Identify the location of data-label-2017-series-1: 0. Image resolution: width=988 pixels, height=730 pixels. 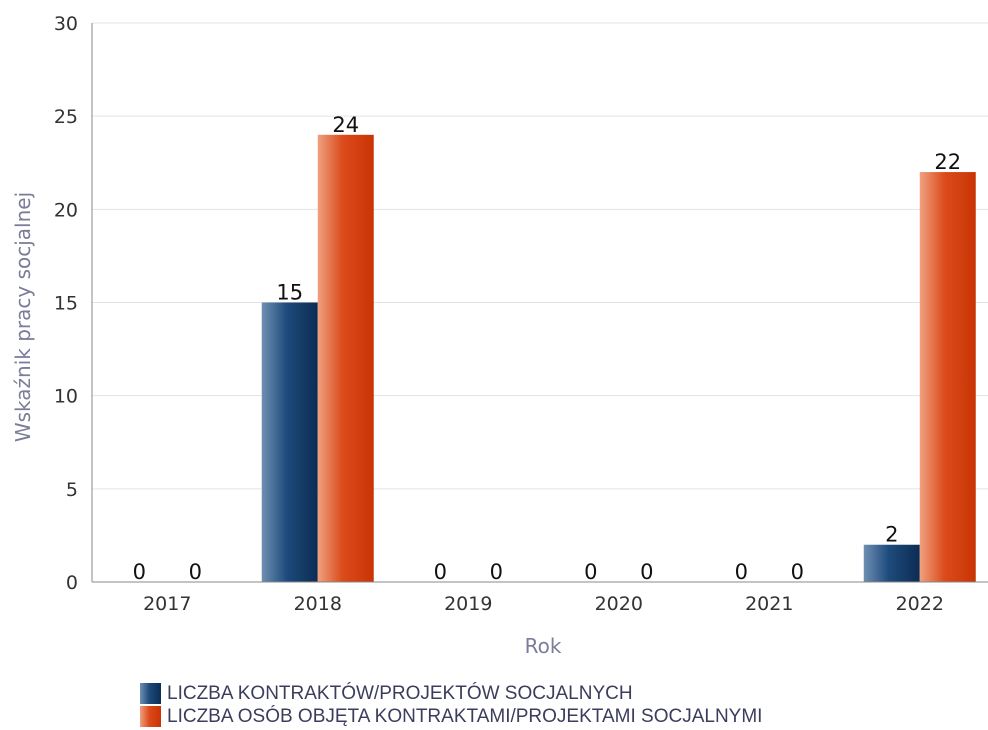
(139, 572).